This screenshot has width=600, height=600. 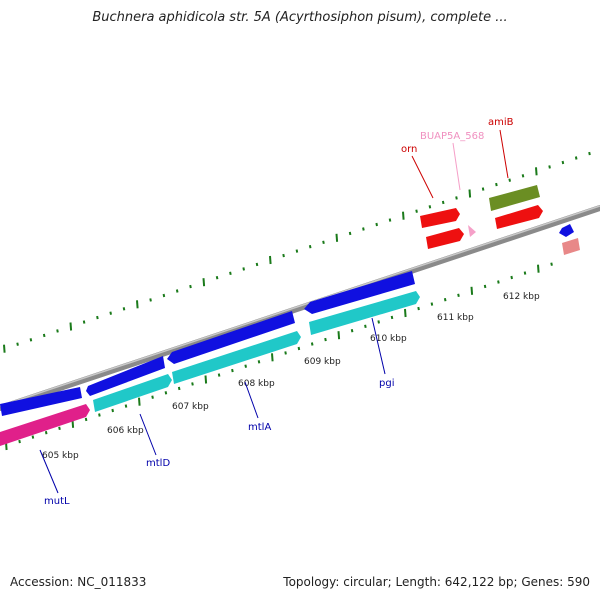 I want to click on tick-label: 607 kbp, so click(x=190, y=407).